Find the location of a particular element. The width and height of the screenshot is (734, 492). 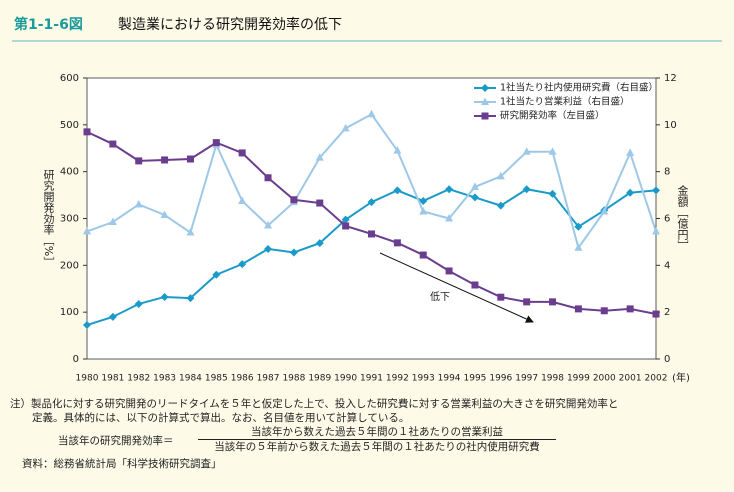

x-tick-label: 1984 is located at coordinates (190, 379).